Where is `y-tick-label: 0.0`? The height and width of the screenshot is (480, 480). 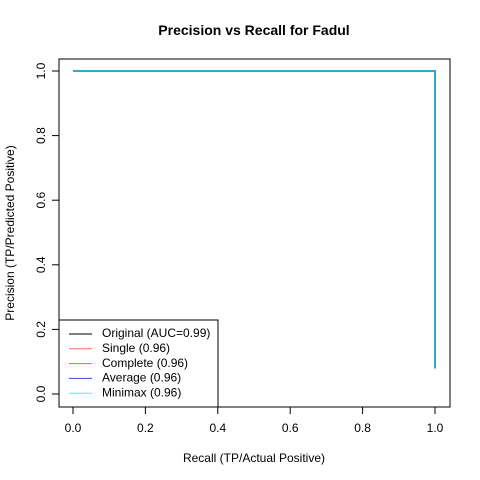 y-tick-label: 0.0 is located at coordinates (41, 393).